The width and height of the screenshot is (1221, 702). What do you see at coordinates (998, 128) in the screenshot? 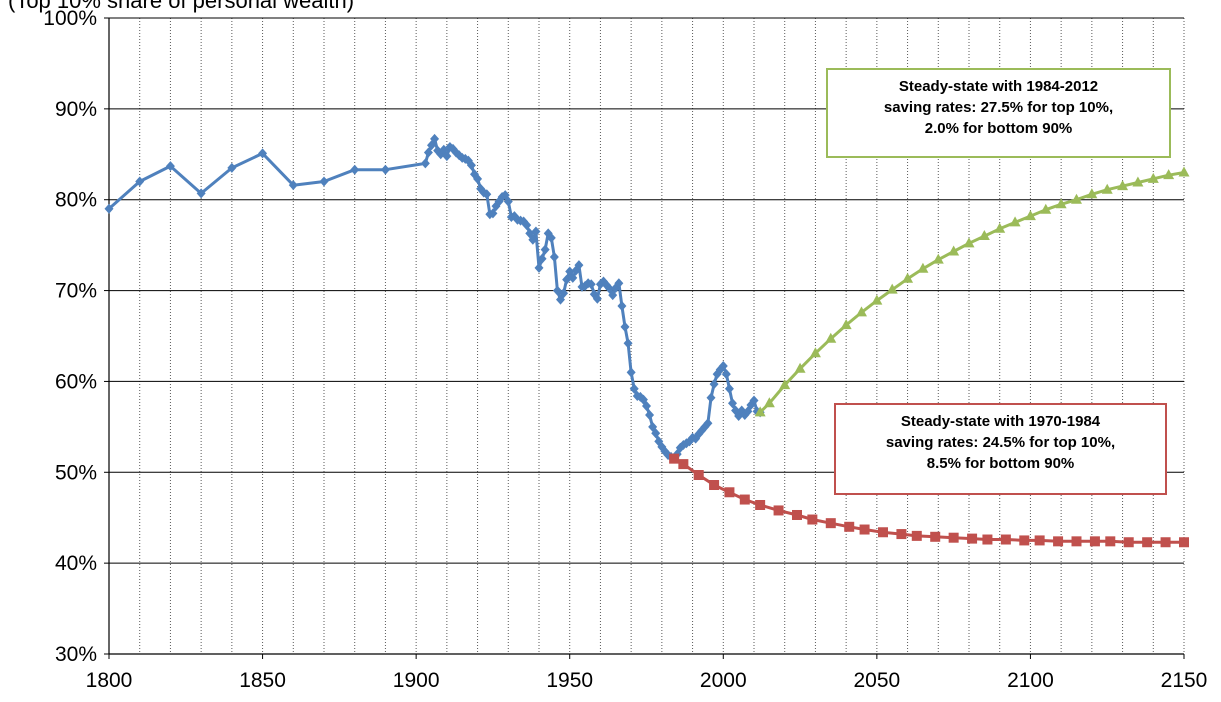
I see `annotation-line: 2.0% for bottom 90%` at bounding box center [998, 128].